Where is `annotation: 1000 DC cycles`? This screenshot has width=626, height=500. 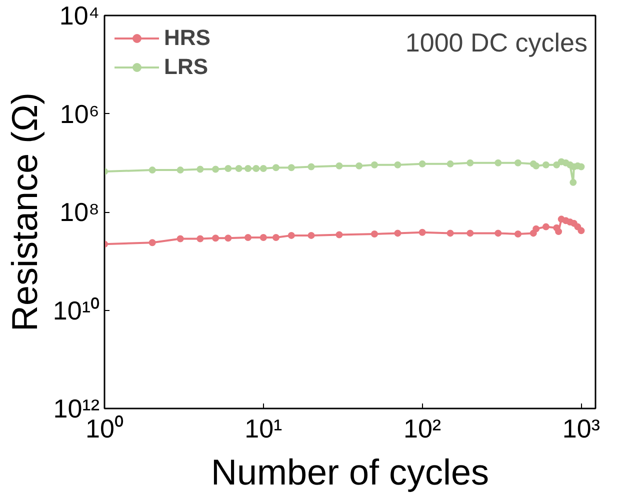 annotation: 1000 DC cycles is located at coordinates (496, 43).